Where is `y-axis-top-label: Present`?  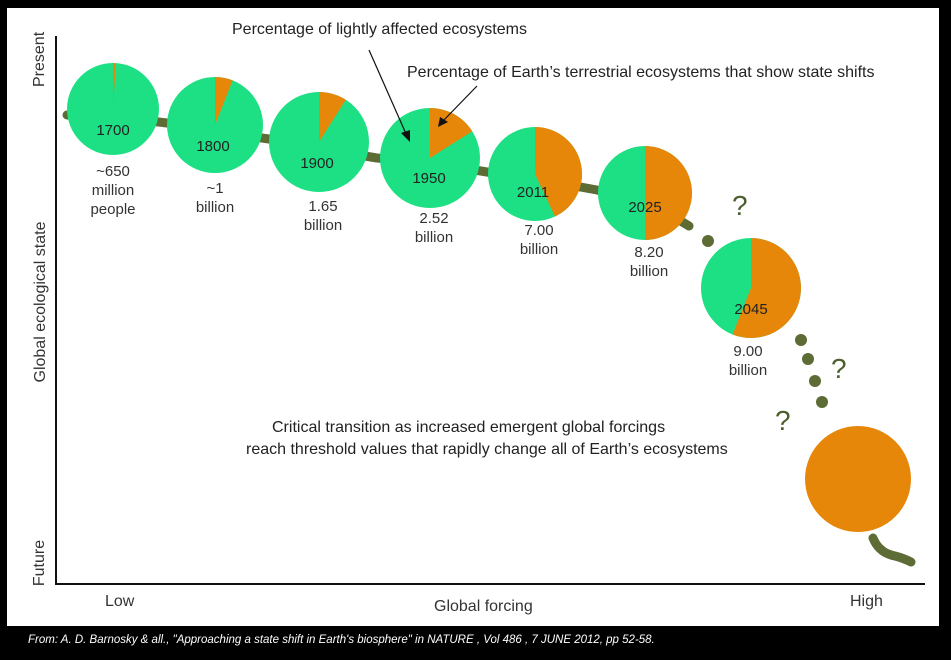 y-axis-top-label: Present is located at coordinates (39, 59).